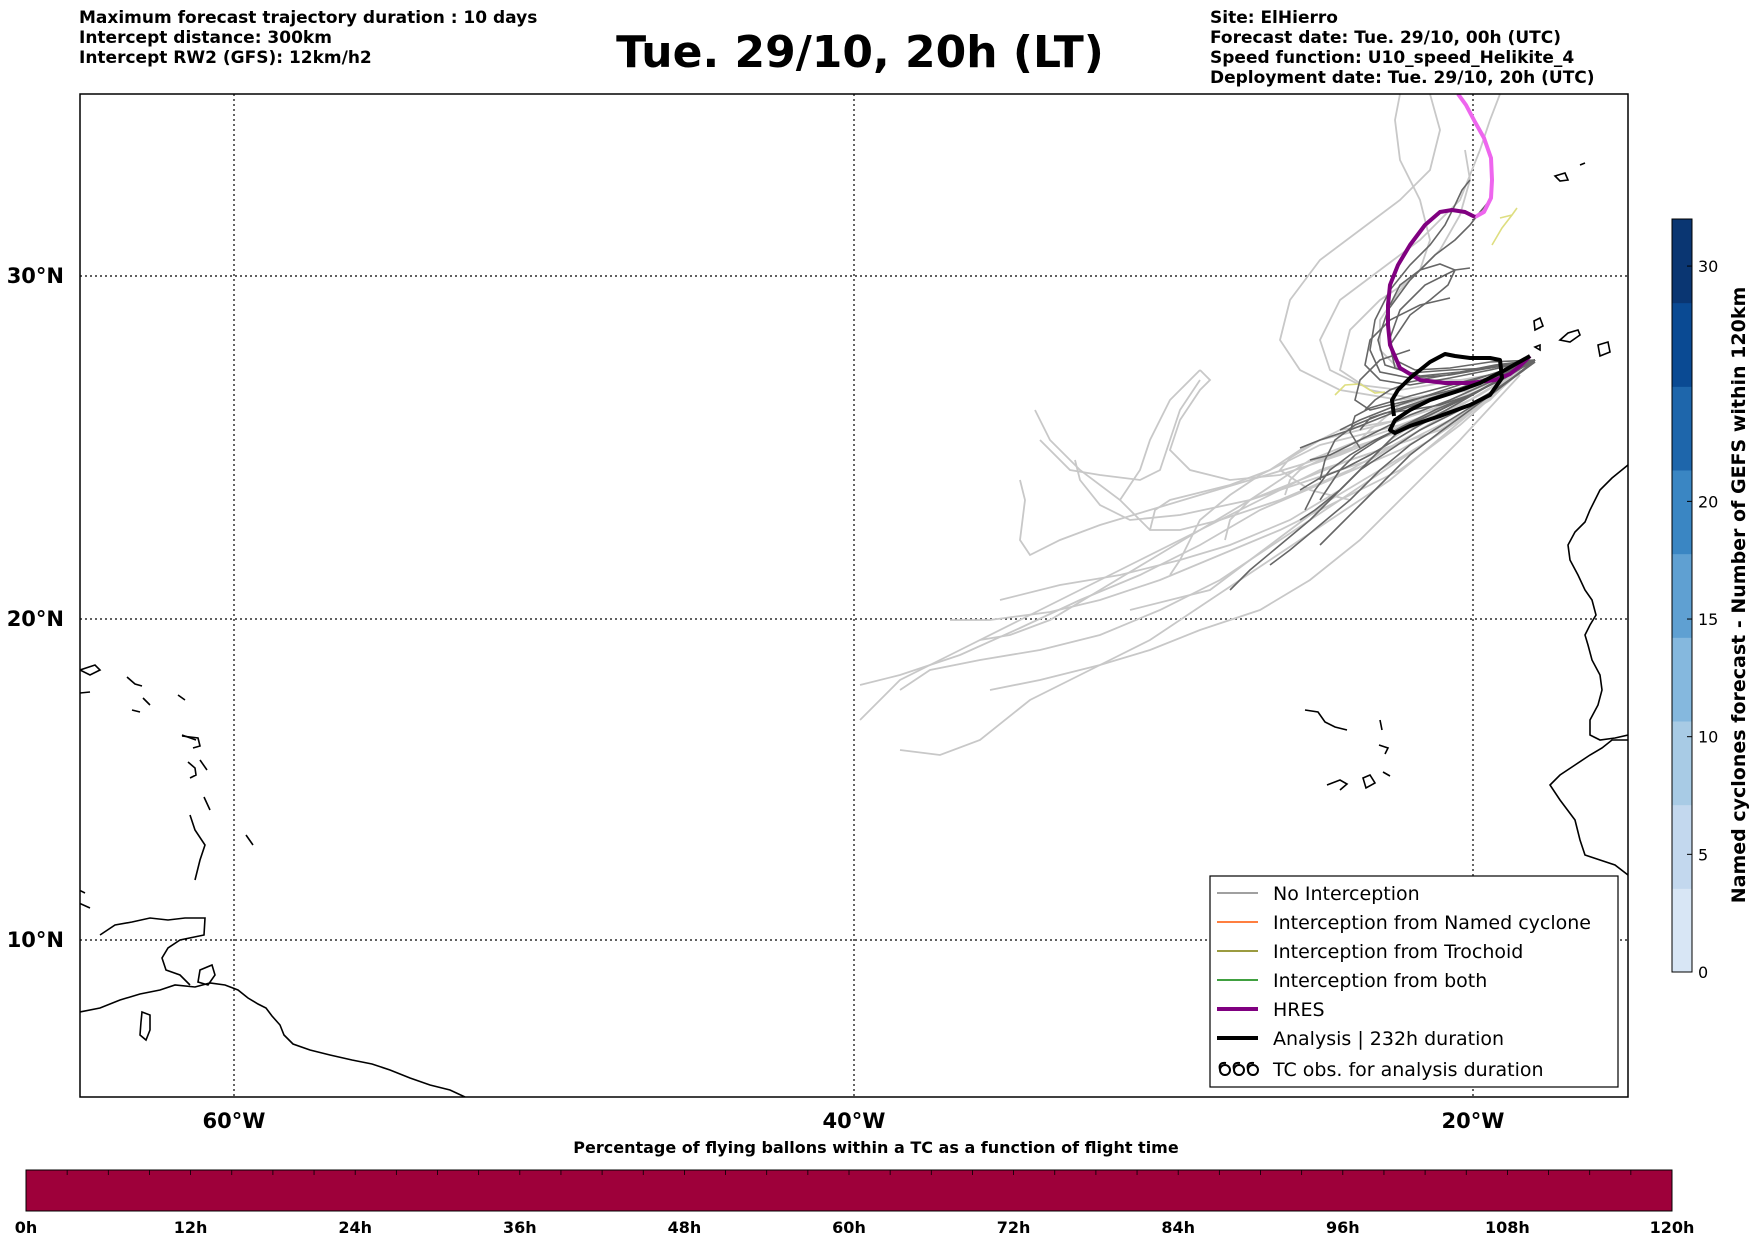 Image resolution: width=1752 pixels, height=1241 pixels. Describe the element at coordinates (234, 1119) in the screenshot. I see `lon-label-60w: 60°W` at that location.